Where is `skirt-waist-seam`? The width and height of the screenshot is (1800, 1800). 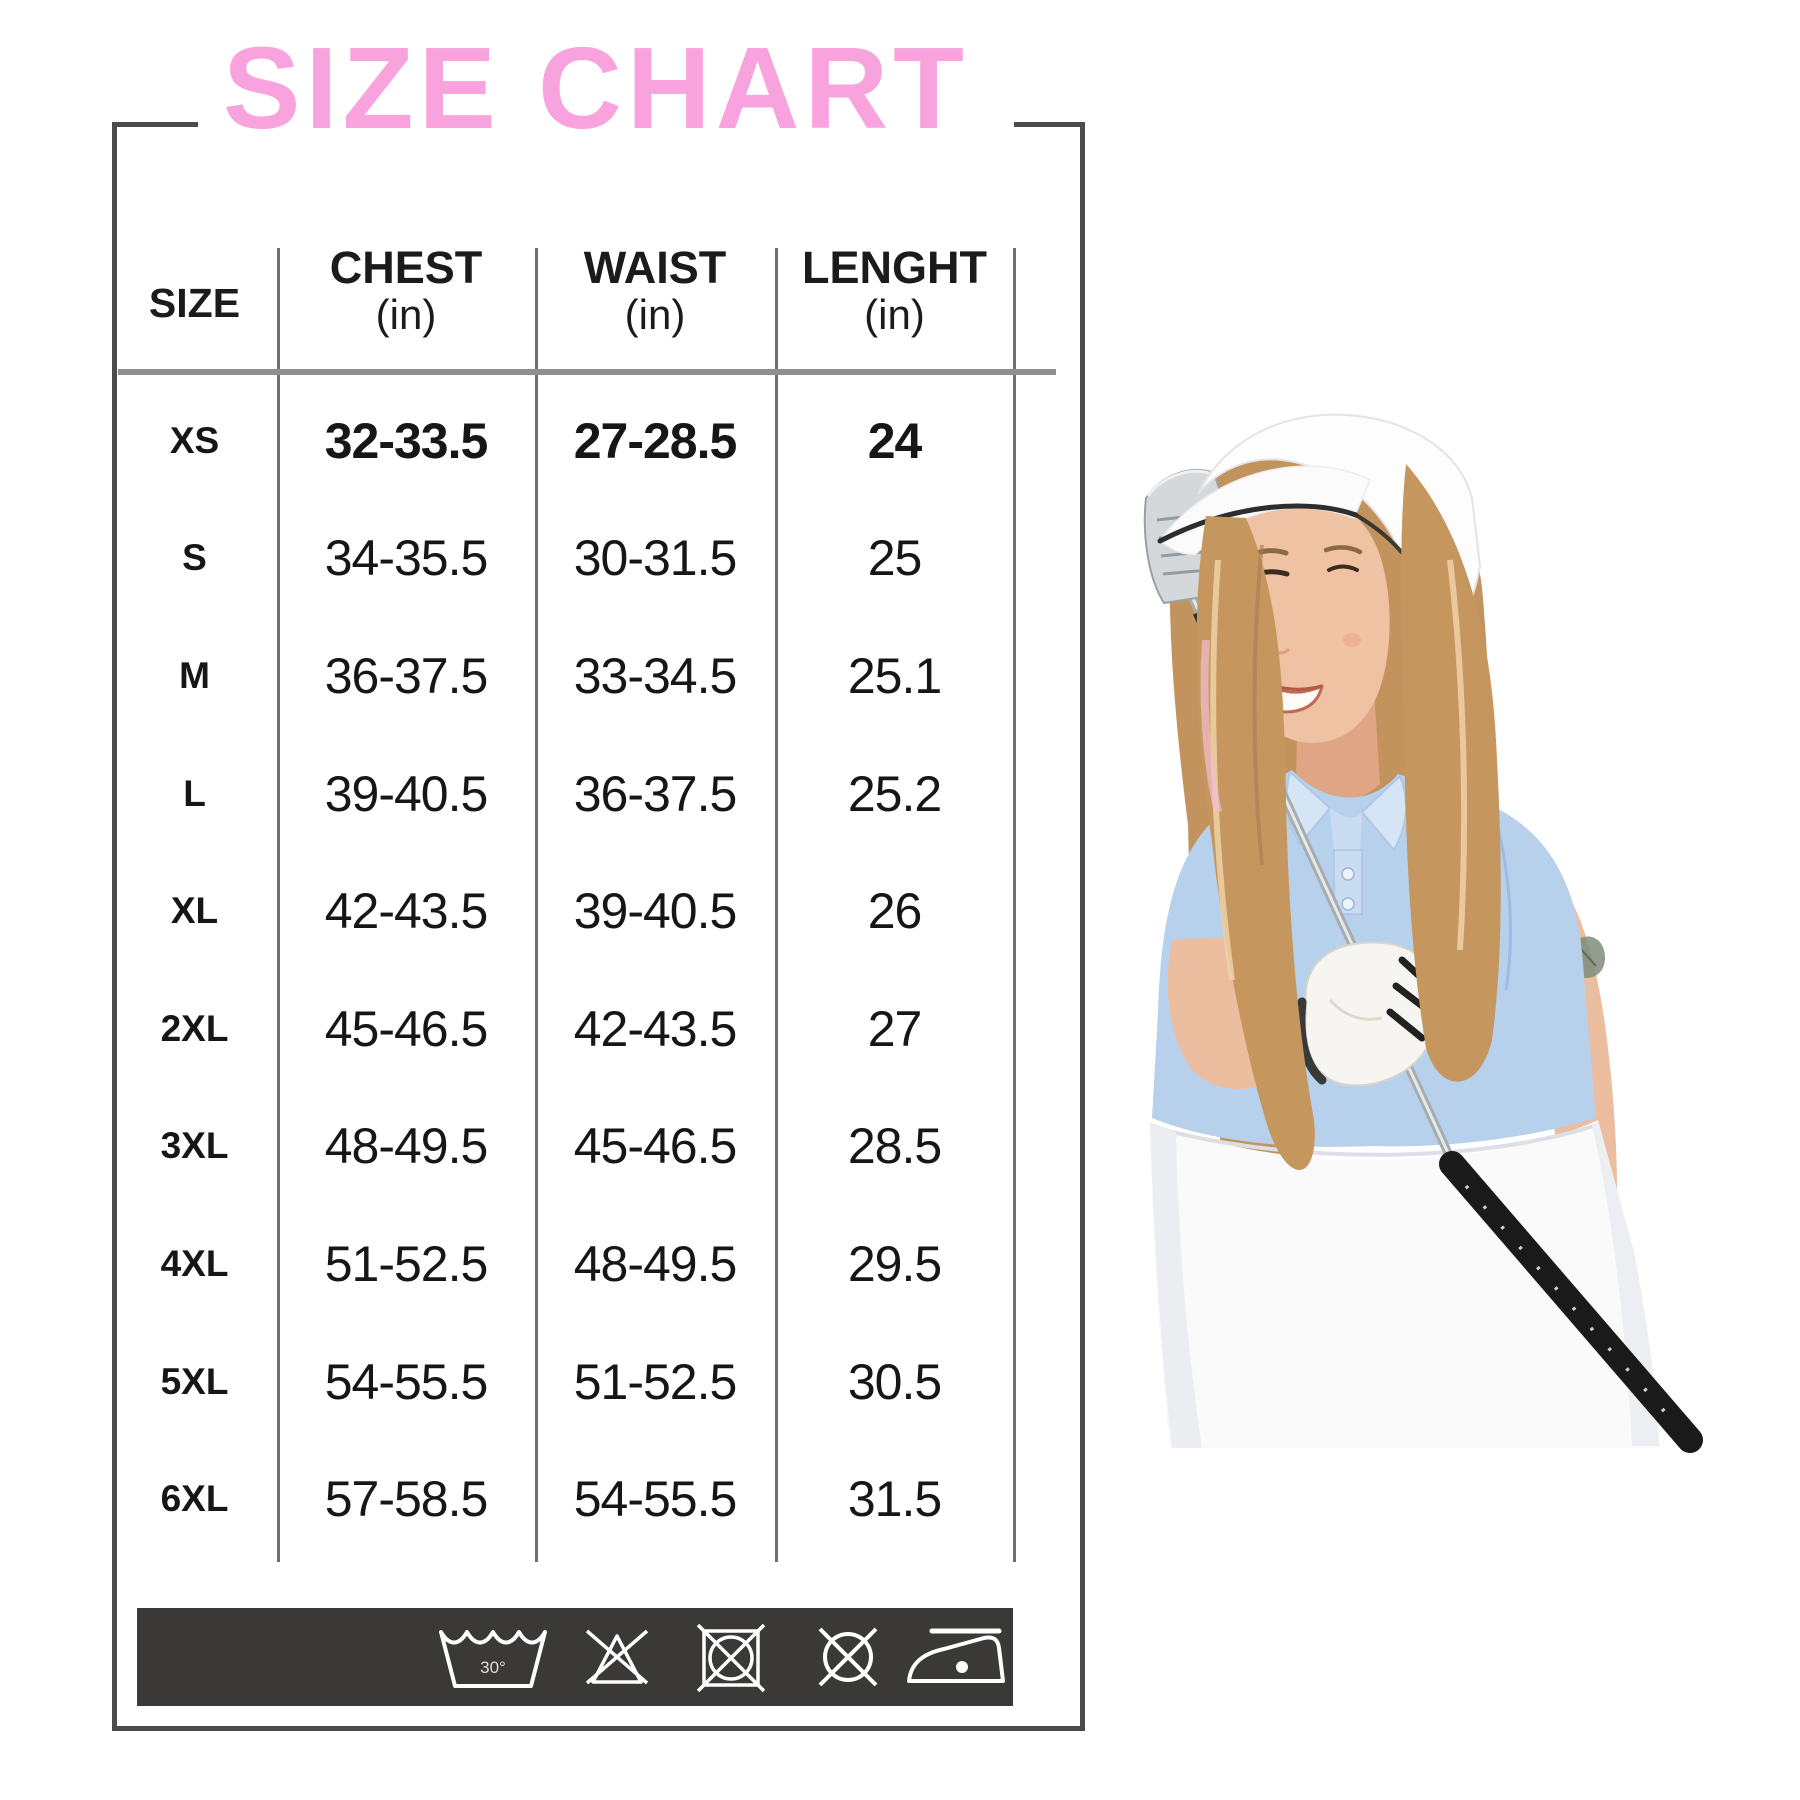
skirt-waist-seam is located at coordinates (1375, 1140).